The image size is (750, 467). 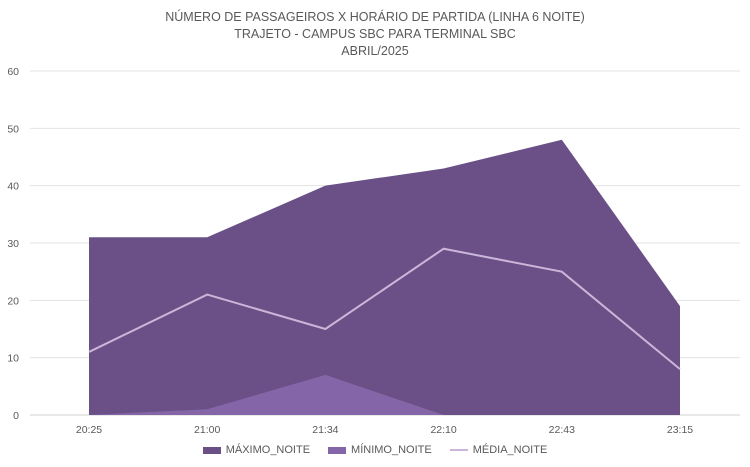 I want to click on legend: MÁXIMO_NOITE MÍNIMO_NOITE MÉDIA_NOITE, so click(x=375, y=450).